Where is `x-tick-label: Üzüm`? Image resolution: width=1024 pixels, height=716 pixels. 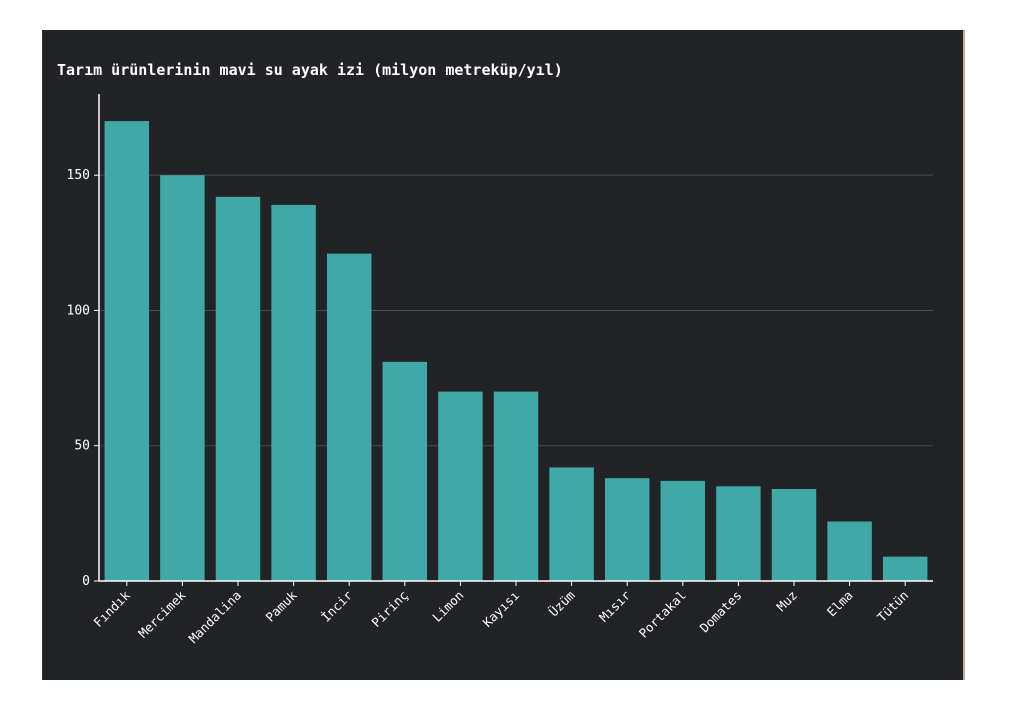 x-tick-label: Üzüm is located at coordinates (561, 603).